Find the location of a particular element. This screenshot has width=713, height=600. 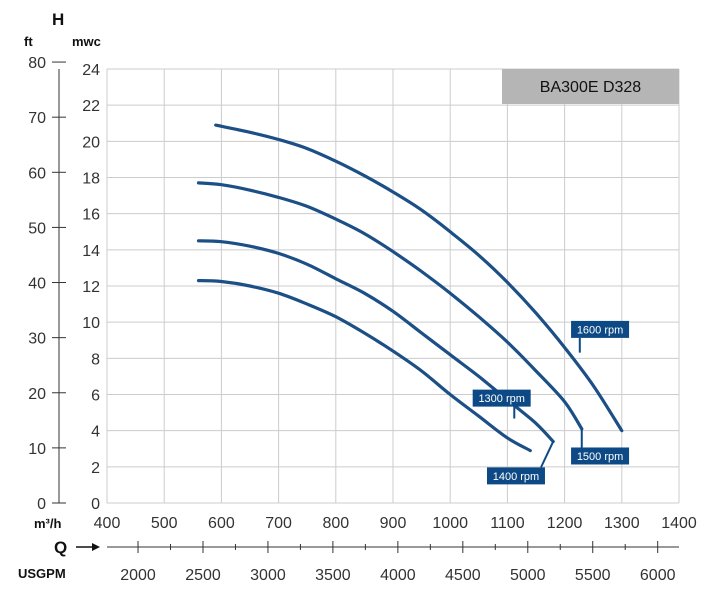

usgpm-tick-label: 5000 is located at coordinates (528, 575).